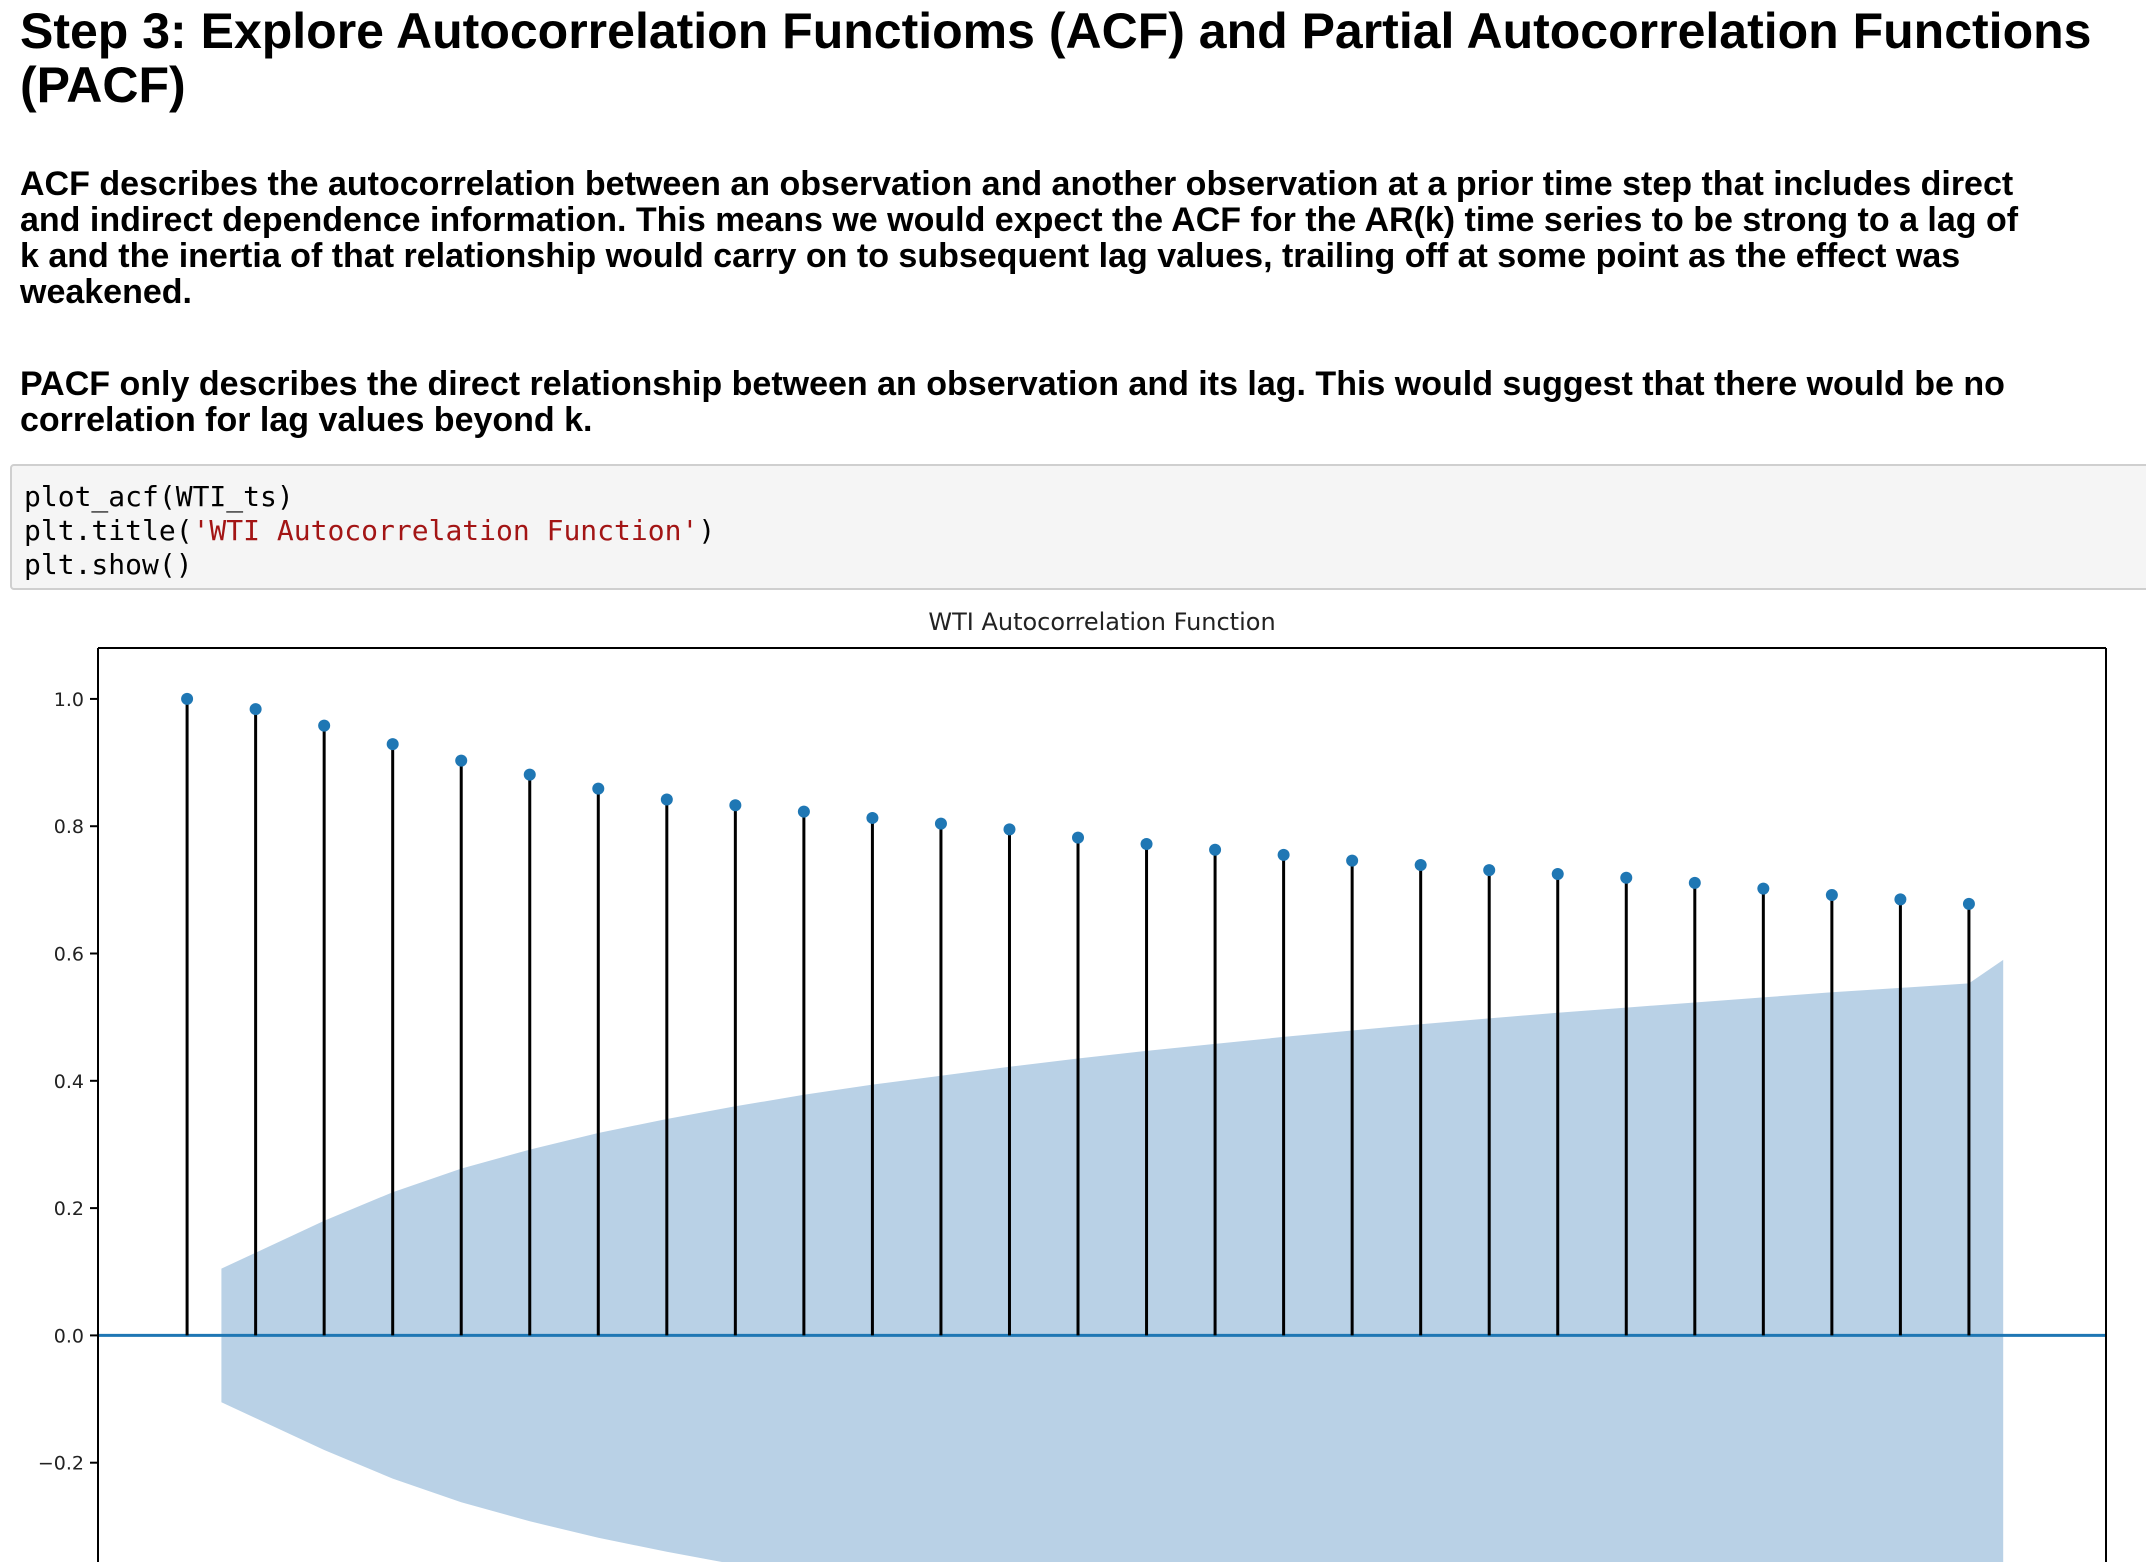 This screenshot has width=2146, height=1562. What do you see at coordinates (69, 1336) in the screenshot?
I see `y-tick-label: 0.0` at bounding box center [69, 1336].